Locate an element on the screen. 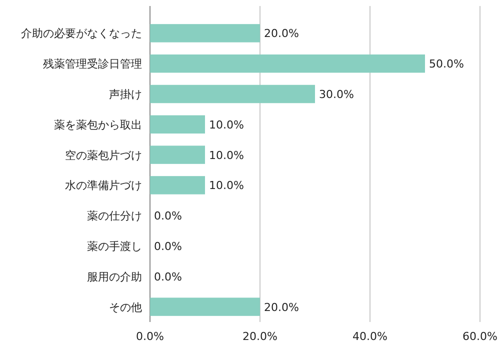  xtick: 40.0% is located at coordinates (370, 336).